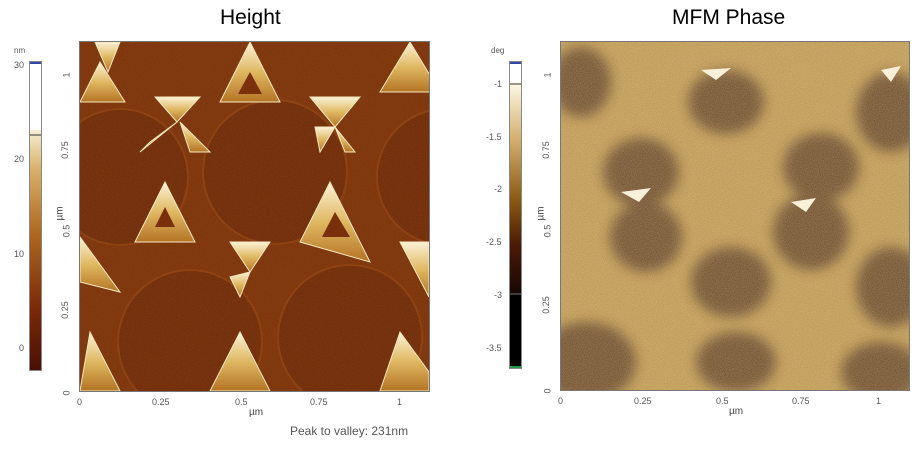 The height and width of the screenshot is (453, 922). I want to click on height-colorbar, so click(35, 216).